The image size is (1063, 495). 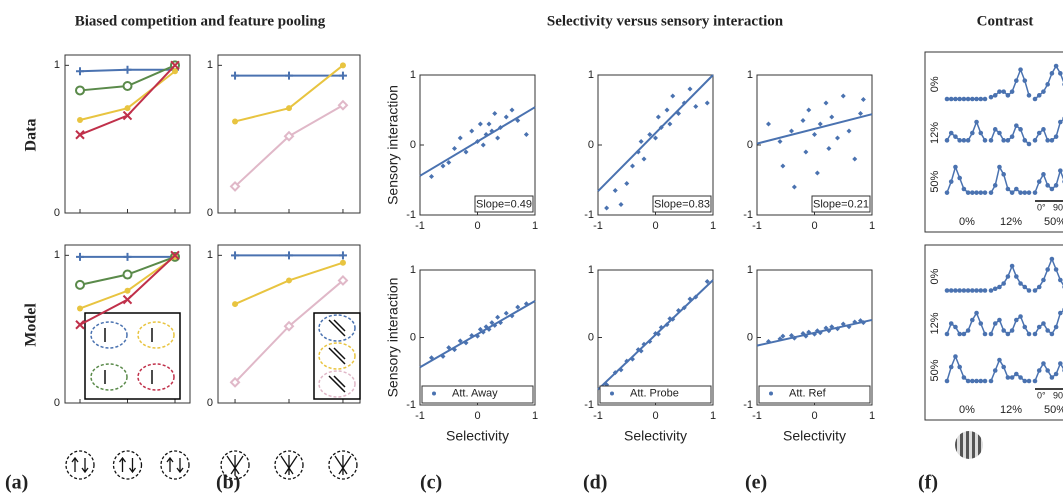 What do you see at coordinates (132, 356) in the screenshot?
I see `inset-frame` at bounding box center [132, 356].